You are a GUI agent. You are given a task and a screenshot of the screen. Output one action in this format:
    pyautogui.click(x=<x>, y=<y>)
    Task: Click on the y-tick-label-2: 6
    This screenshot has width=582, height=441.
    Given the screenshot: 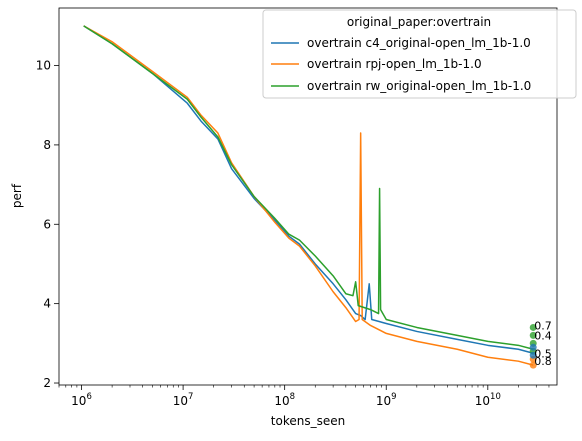 What is the action you would take?
    pyautogui.click(x=47, y=224)
    